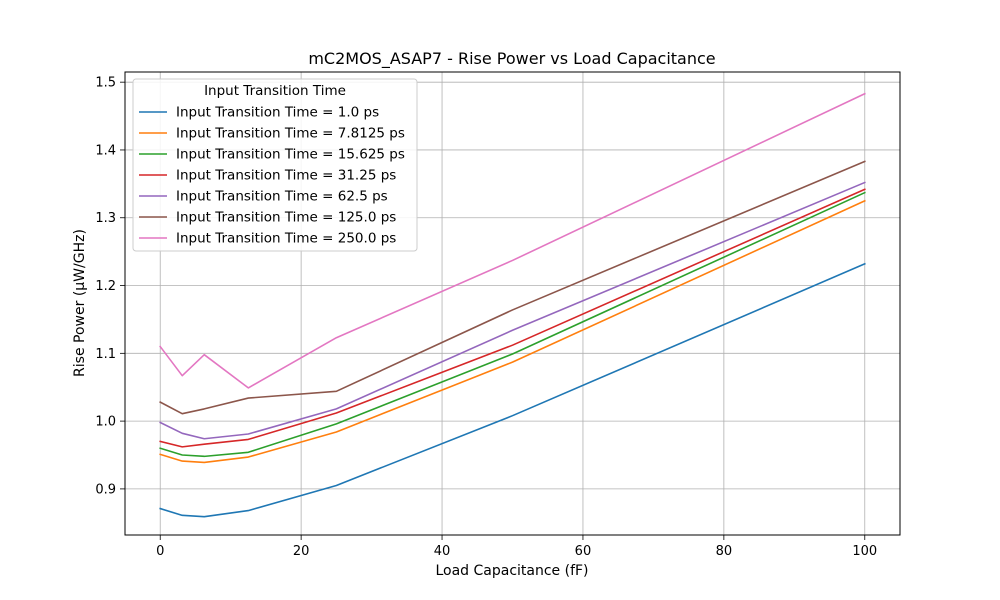 The image size is (1000, 600). I want to click on y-axis-label: Rise Power (µW/GHz), so click(80, 303).